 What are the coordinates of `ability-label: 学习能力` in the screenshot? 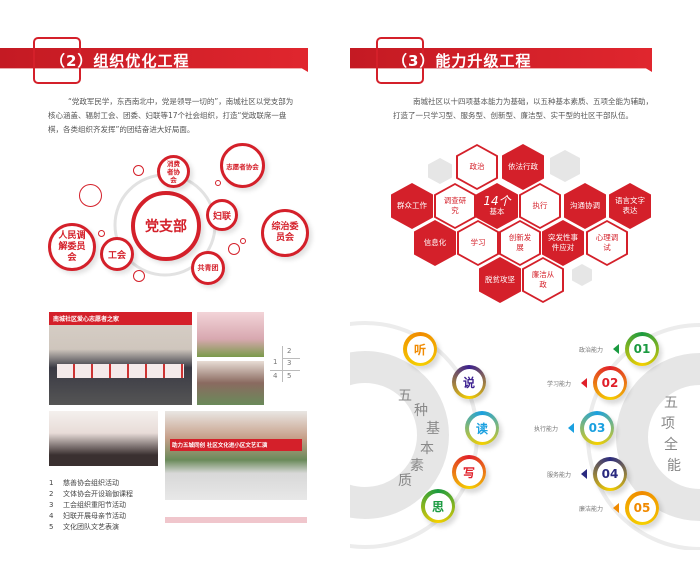 It's located at (559, 384).